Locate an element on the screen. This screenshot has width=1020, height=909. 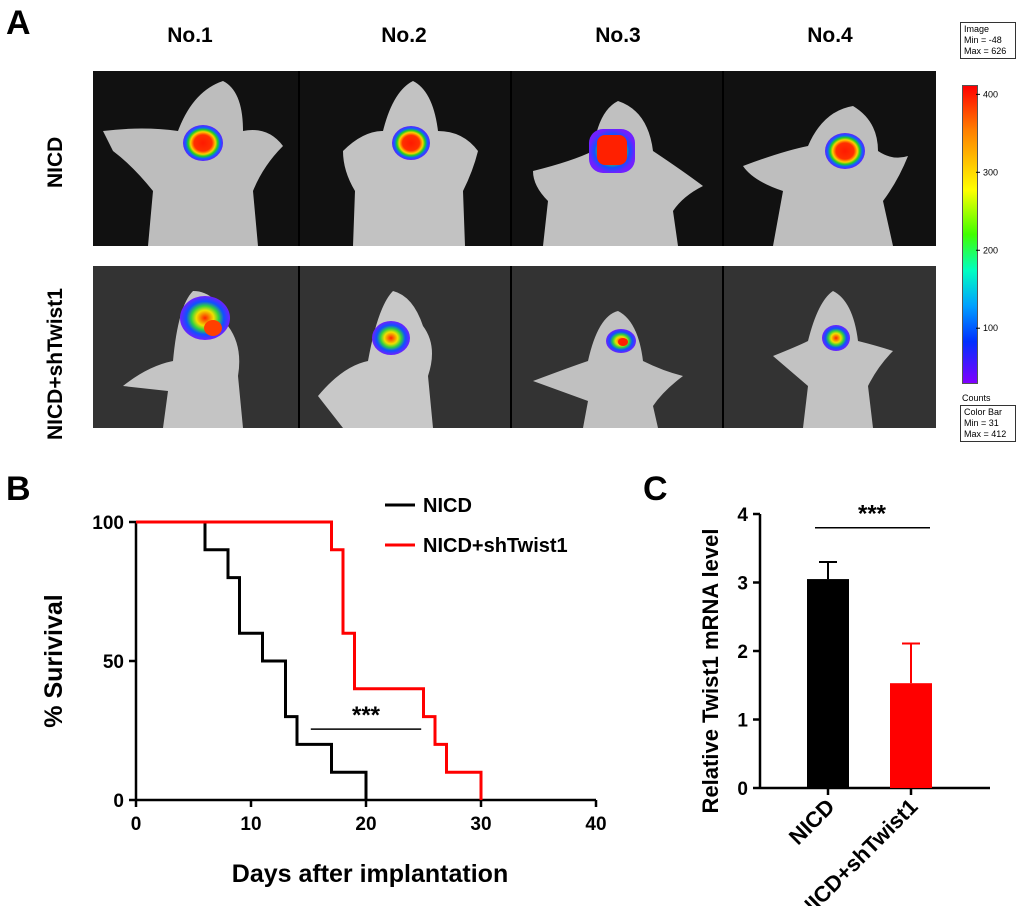
image-range-max: Max = 626 is located at coordinates (985, 51).